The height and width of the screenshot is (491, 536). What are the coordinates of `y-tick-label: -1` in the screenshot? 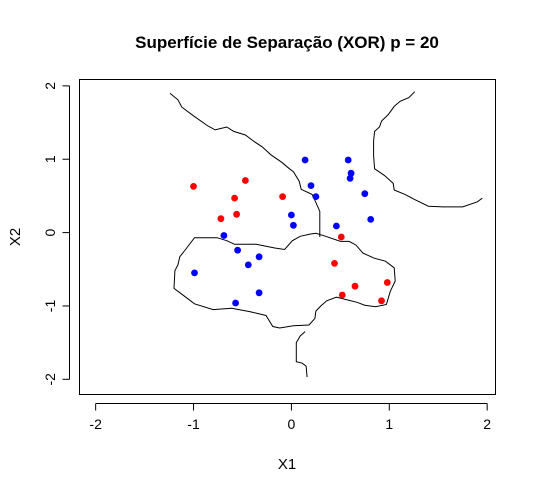 It's located at (50, 306).